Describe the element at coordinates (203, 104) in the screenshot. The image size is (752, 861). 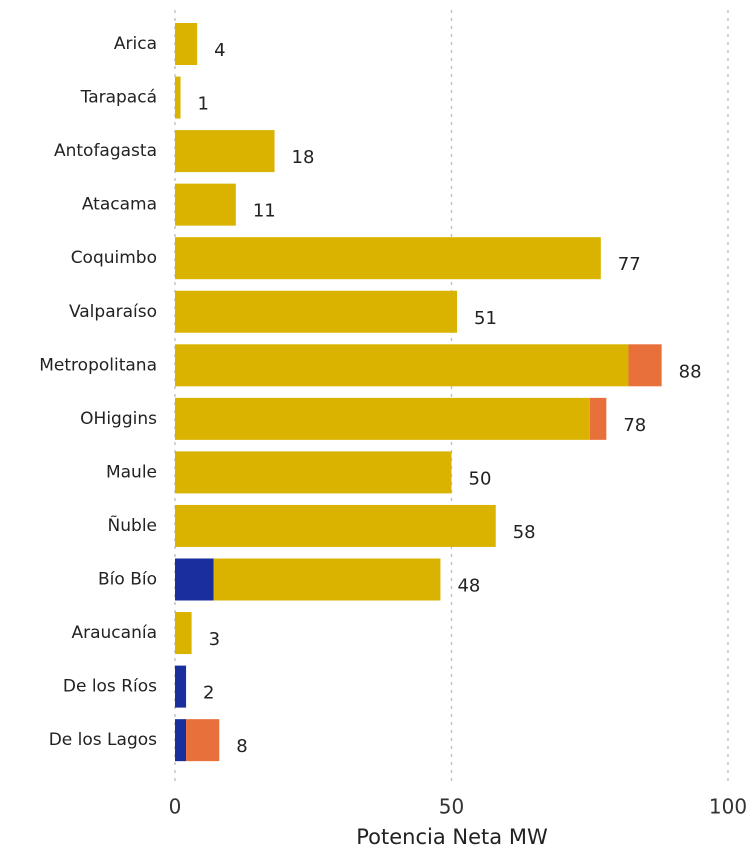
I see `total-label: 1` at that location.